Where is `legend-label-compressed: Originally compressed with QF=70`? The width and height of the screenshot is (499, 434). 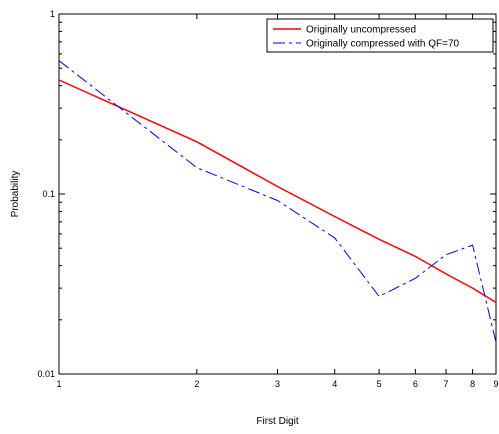
legend-label-compressed: Originally compressed with QF=70 is located at coordinates (383, 44).